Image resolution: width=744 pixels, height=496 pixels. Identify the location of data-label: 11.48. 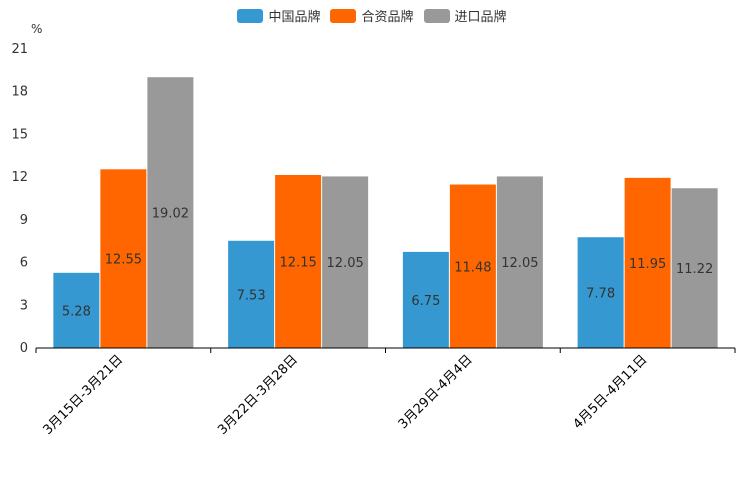
(472, 267).